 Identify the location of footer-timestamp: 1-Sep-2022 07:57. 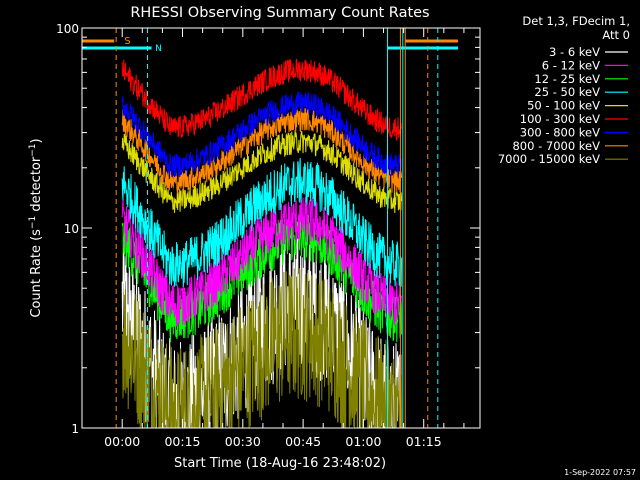
(600, 472).